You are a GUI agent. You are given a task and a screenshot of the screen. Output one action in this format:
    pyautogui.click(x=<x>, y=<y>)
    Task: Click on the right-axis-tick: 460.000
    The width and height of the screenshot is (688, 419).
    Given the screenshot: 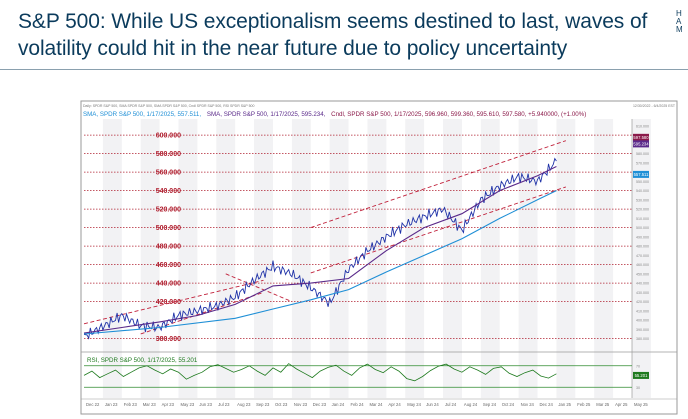 What is the action you would take?
    pyautogui.click(x=642, y=265)
    